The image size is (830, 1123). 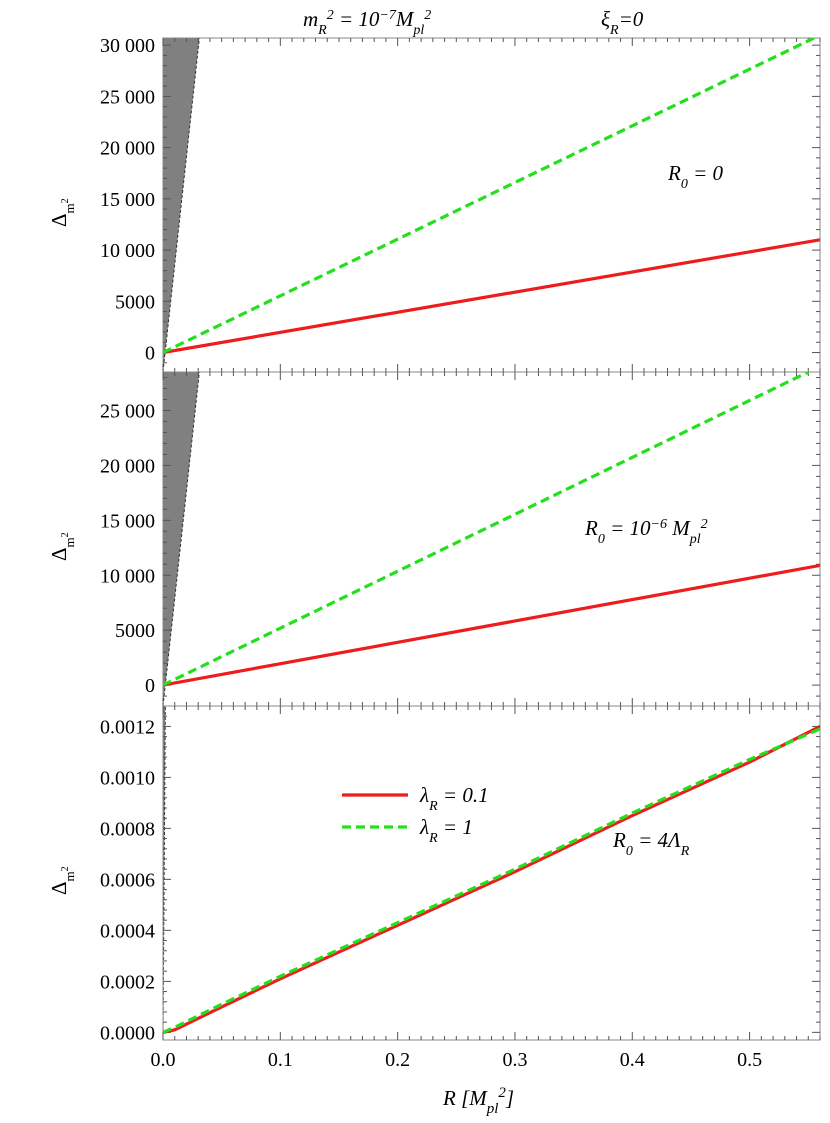 What do you see at coordinates (491, 625) in the screenshot?
I see `series-line-lambda_0.1-middle` at bounding box center [491, 625].